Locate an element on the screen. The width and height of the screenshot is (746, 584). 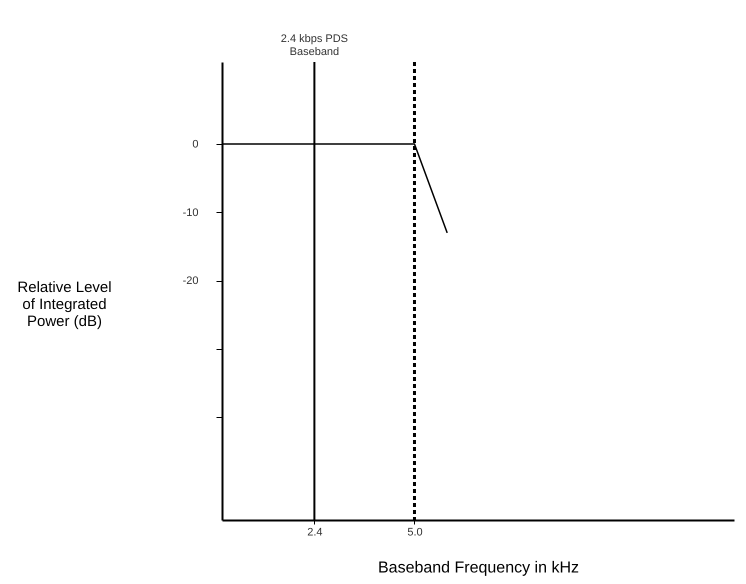
x-tick-label: 5.0 is located at coordinates (415, 532).